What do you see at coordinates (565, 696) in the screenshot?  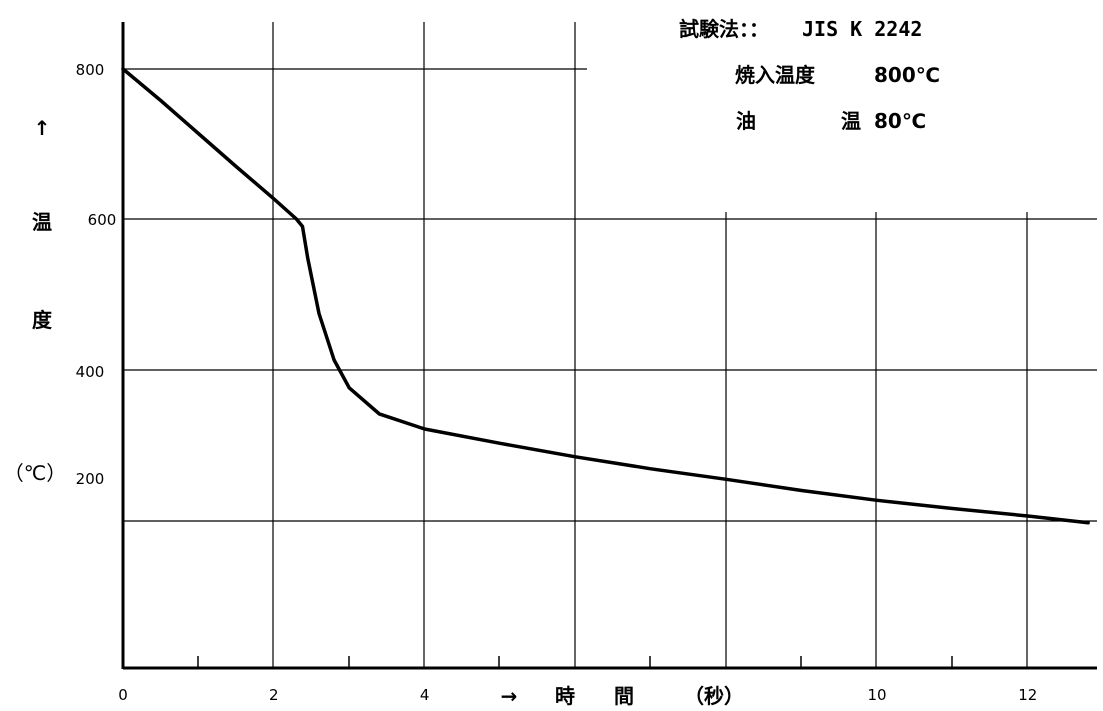 I see `x-axis-label-time: 時` at bounding box center [565, 696].